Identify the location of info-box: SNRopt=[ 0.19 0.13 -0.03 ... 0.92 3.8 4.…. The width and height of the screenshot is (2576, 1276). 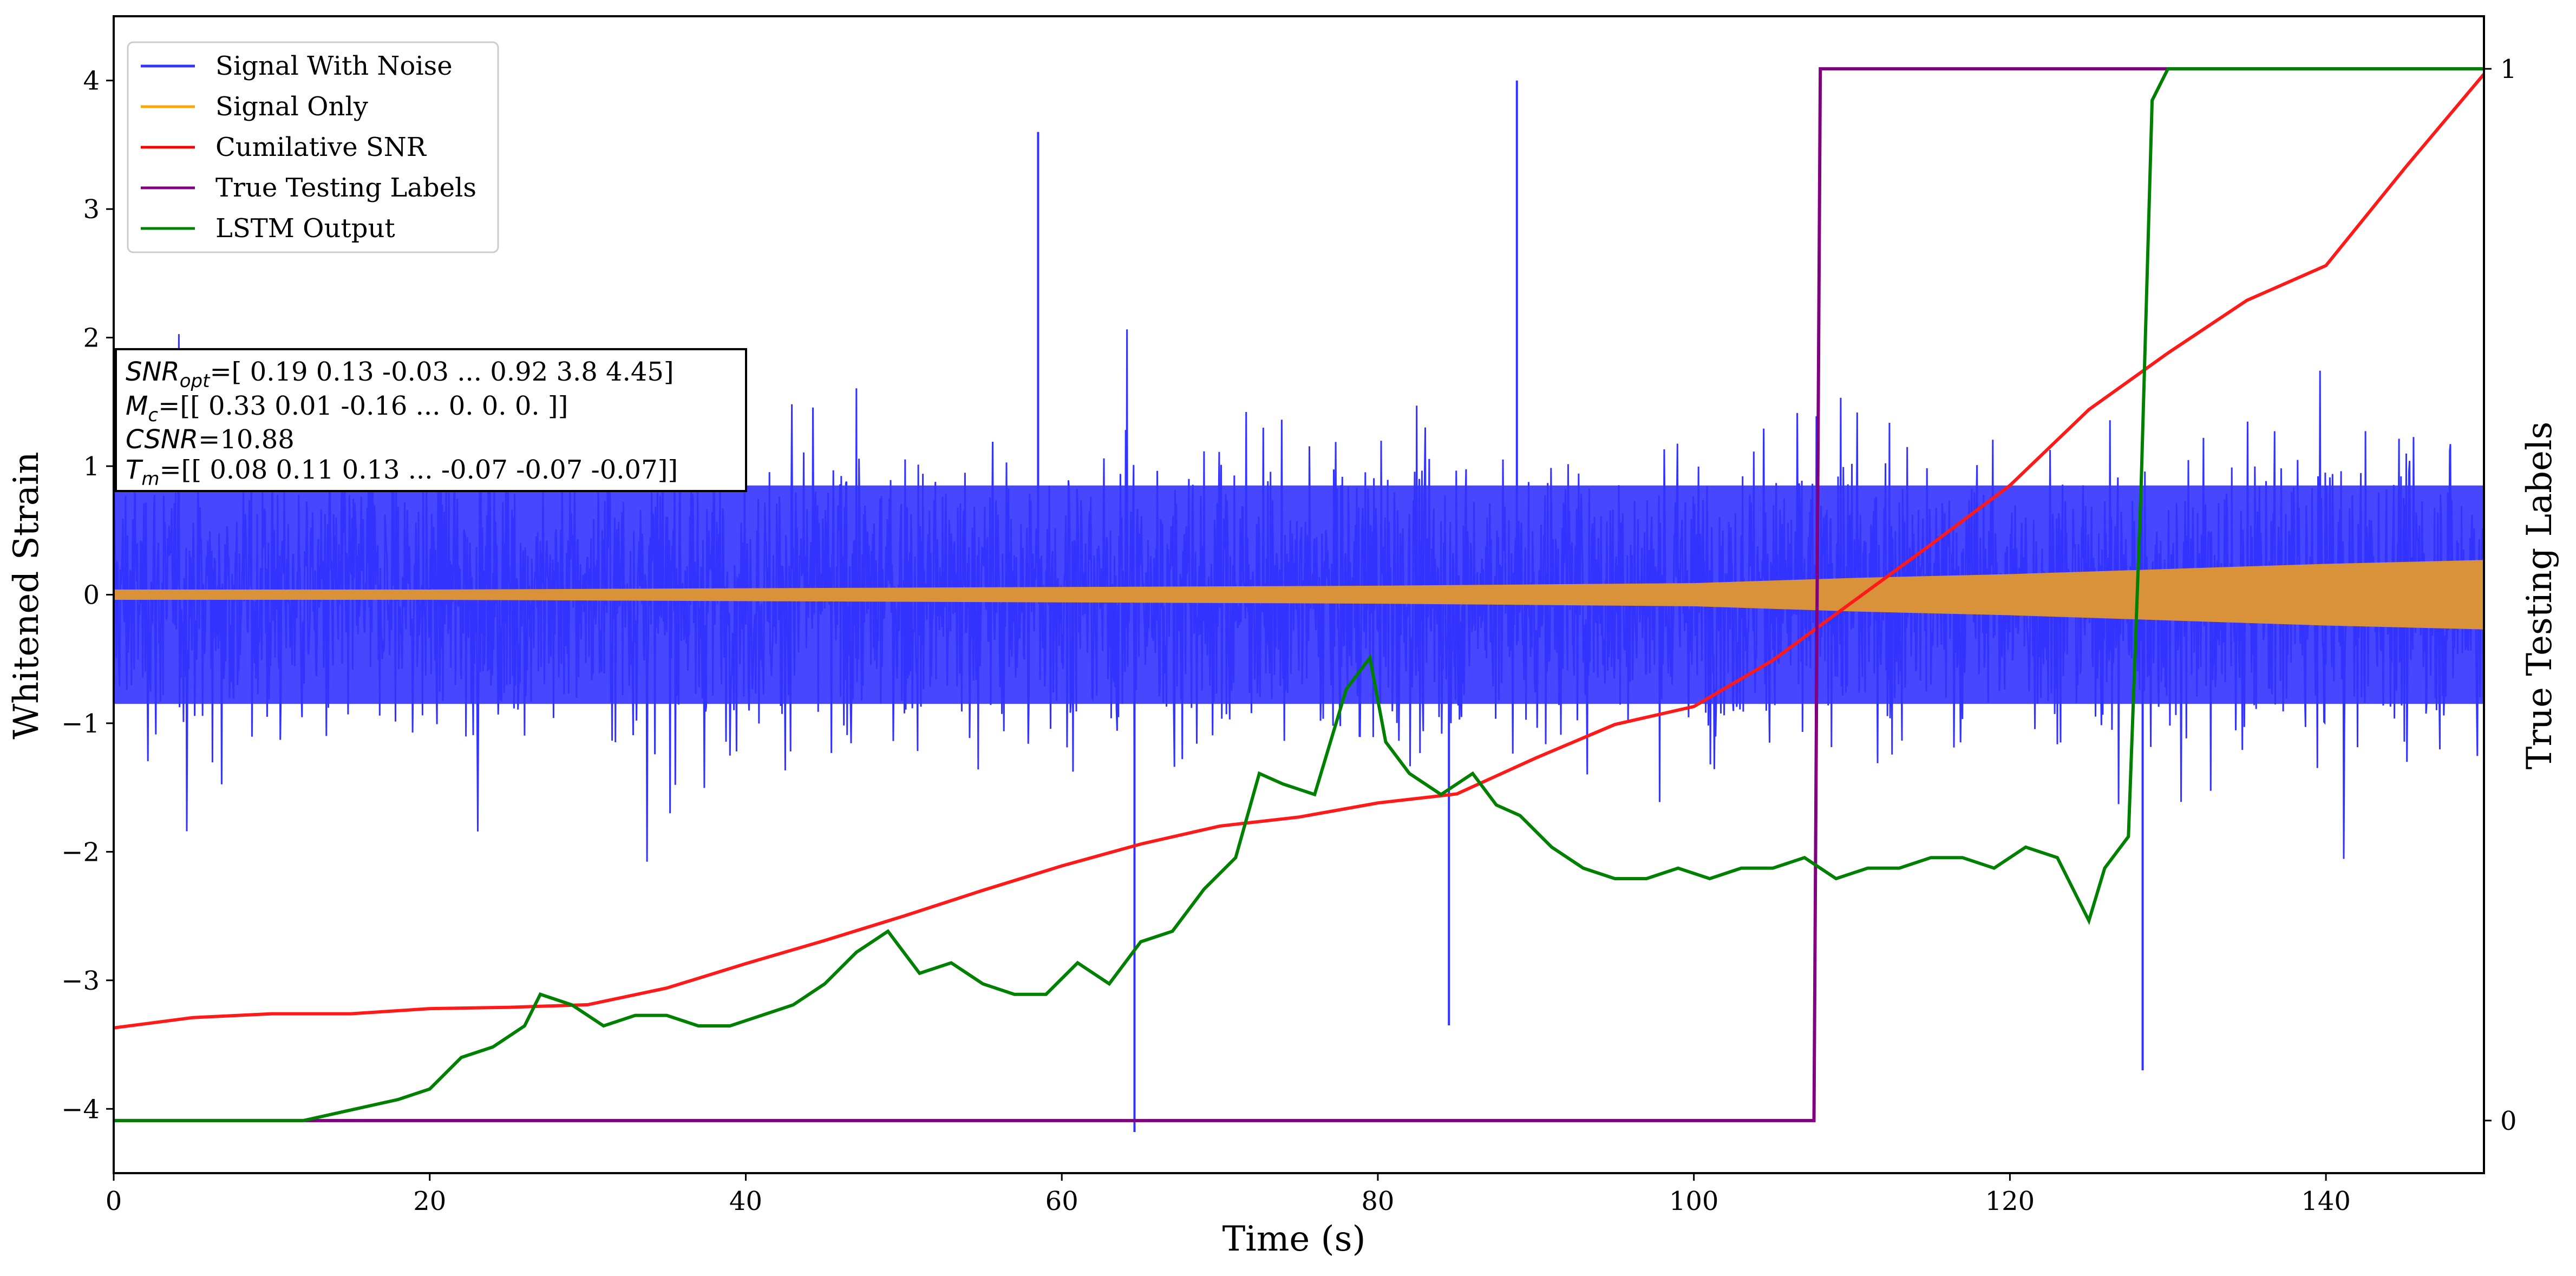
(431, 420).